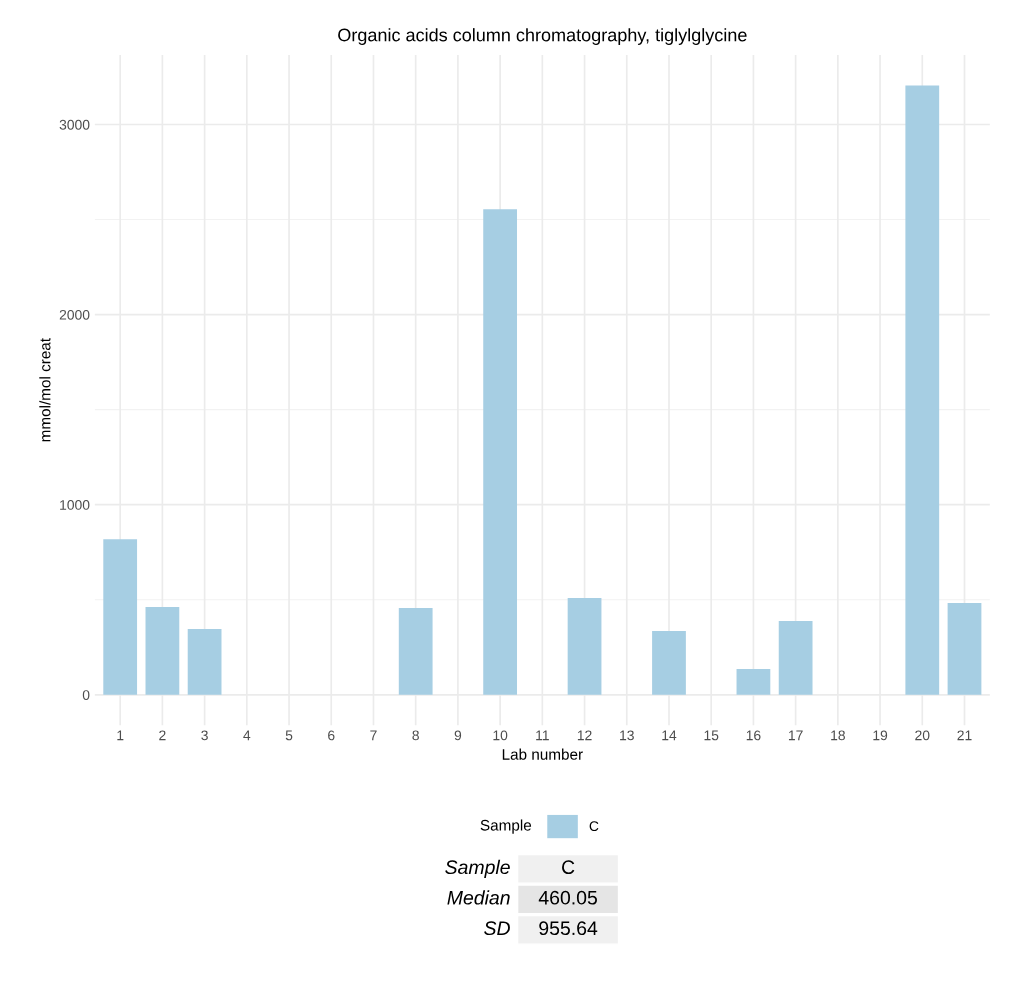 This screenshot has width=1009, height=984. What do you see at coordinates (120, 735) in the screenshot?
I see `x-tick-label: 1` at bounding box center [120, 735].